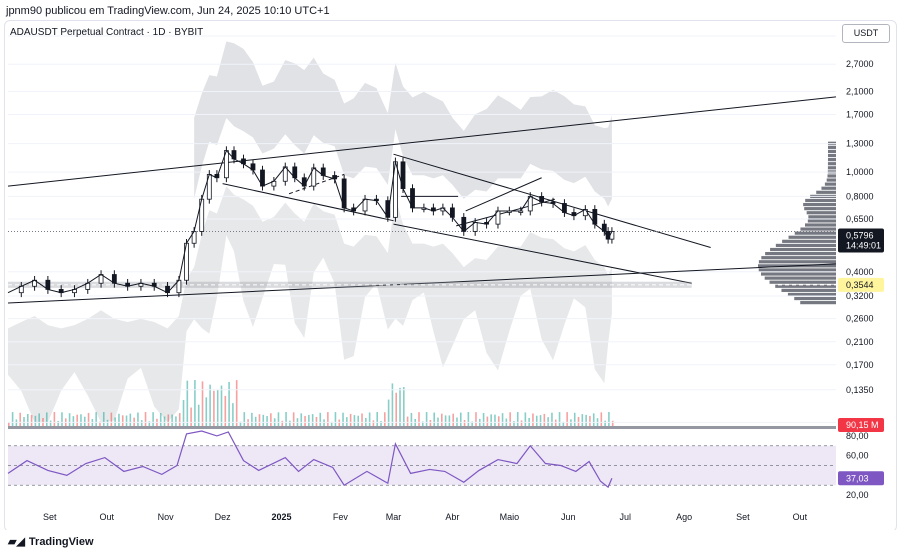 The height and width of the screenshot is (552, 900). What do you see at coordinates (450, 541) in the screenshot?
I see `footer-bar` at bounding box center [450, 541].